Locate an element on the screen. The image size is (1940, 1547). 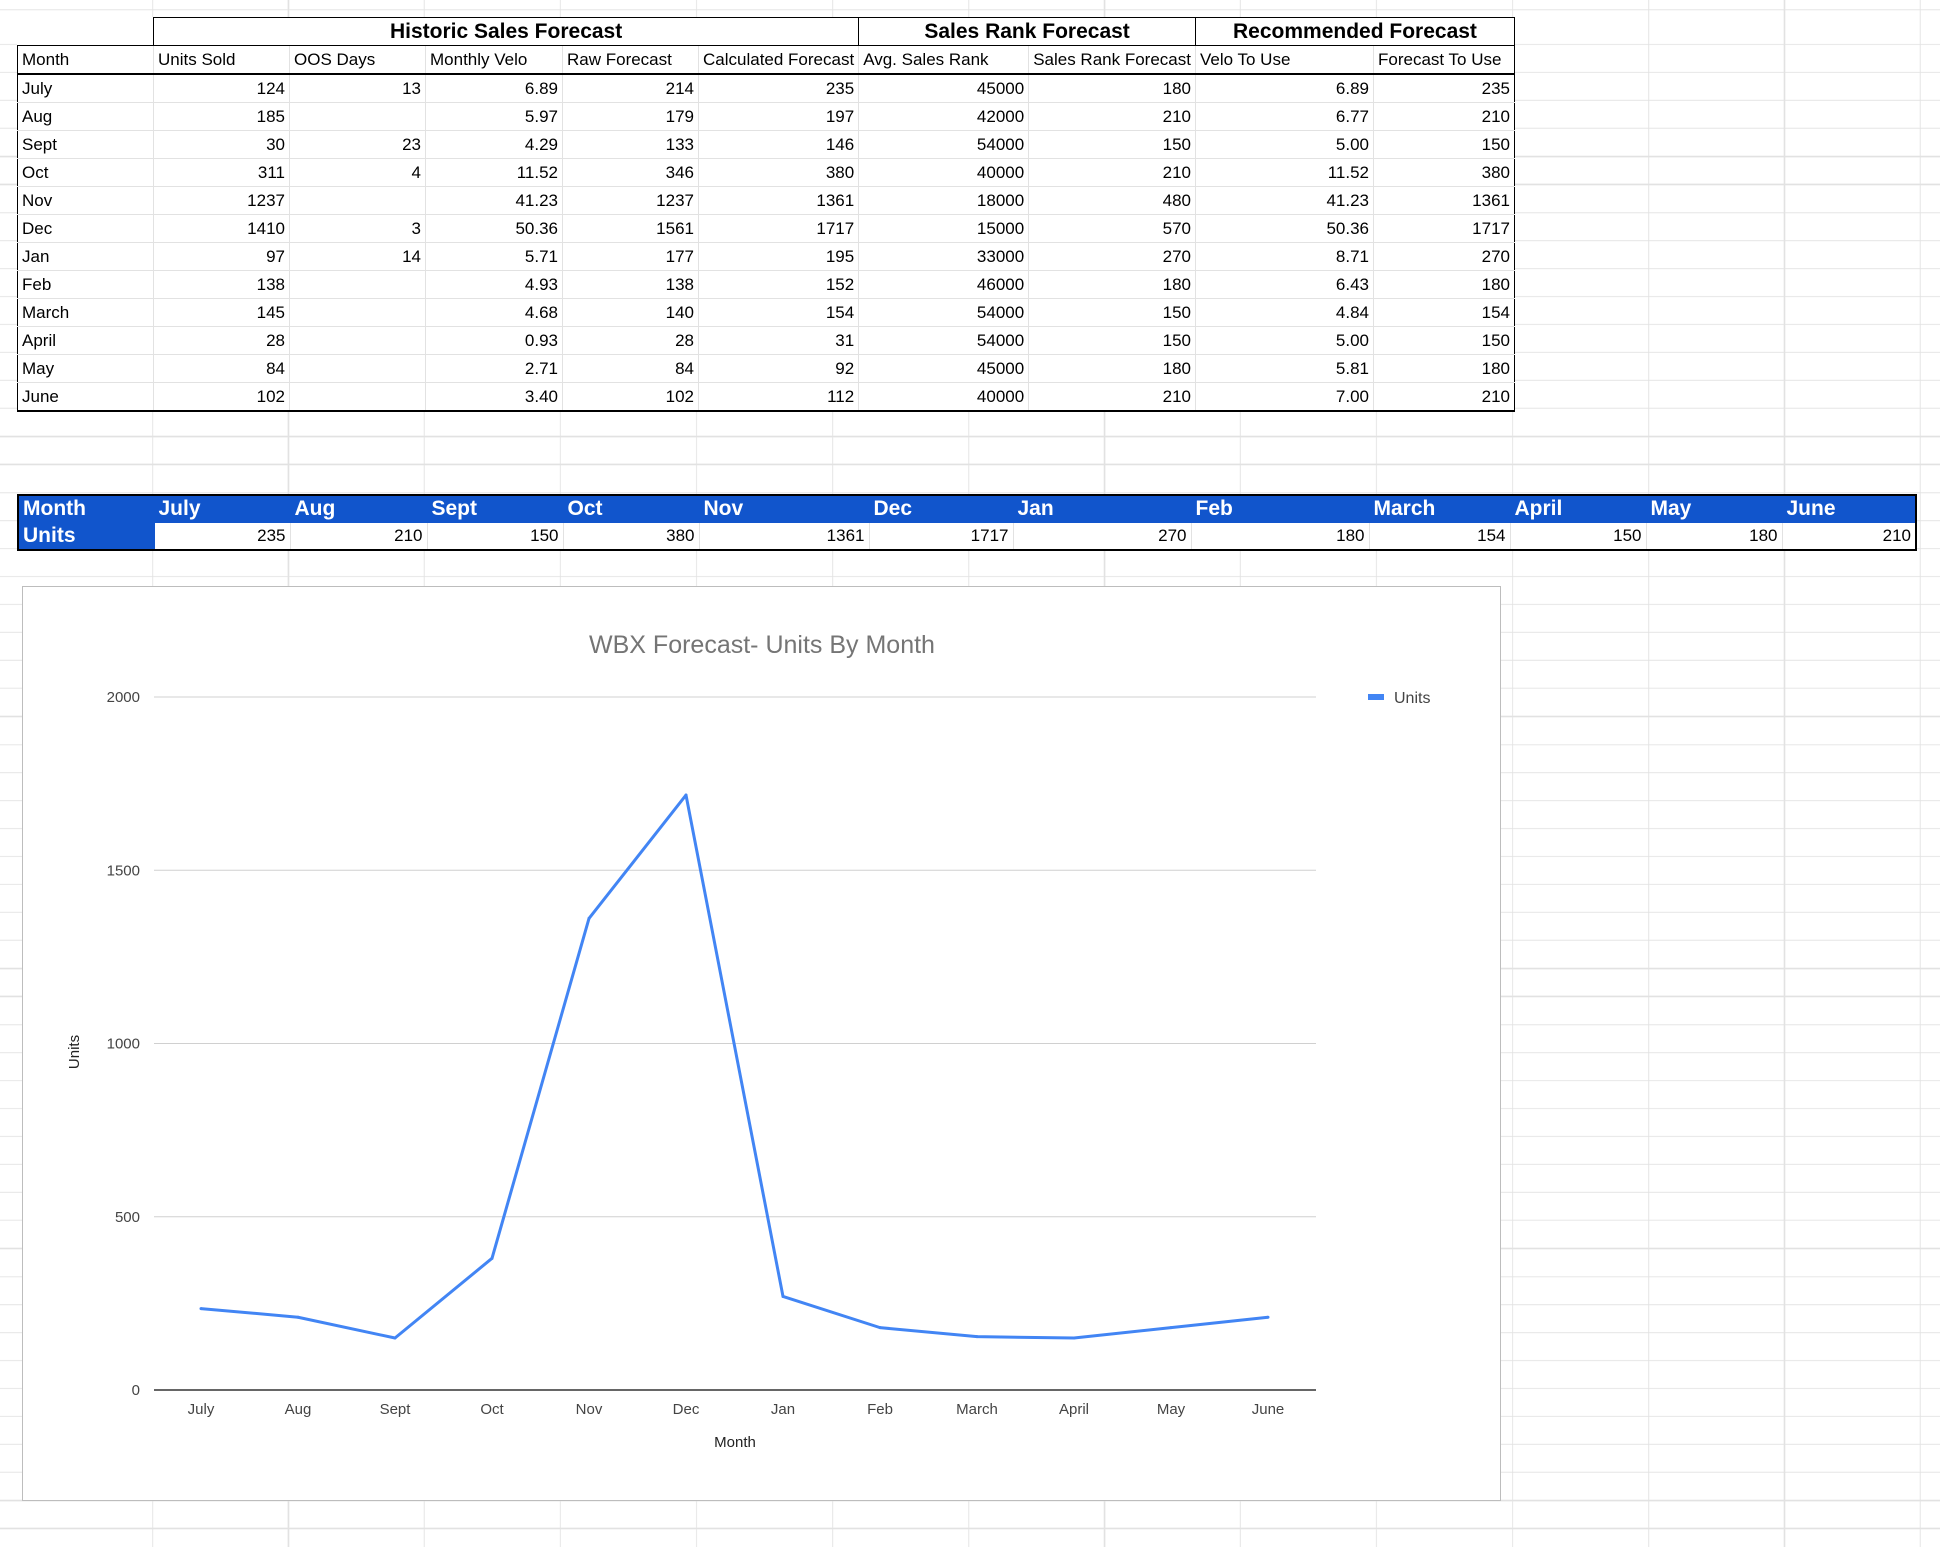
value-cell: 5.97 is located at coordinates (494, 116).